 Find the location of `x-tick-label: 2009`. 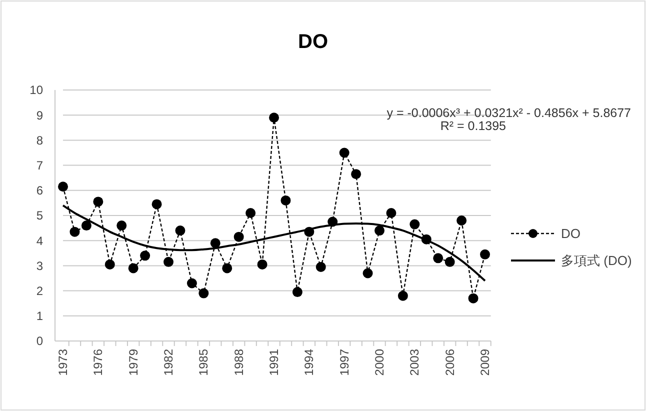

x-tick-label: 2009 is located at coordinates (485, 362).